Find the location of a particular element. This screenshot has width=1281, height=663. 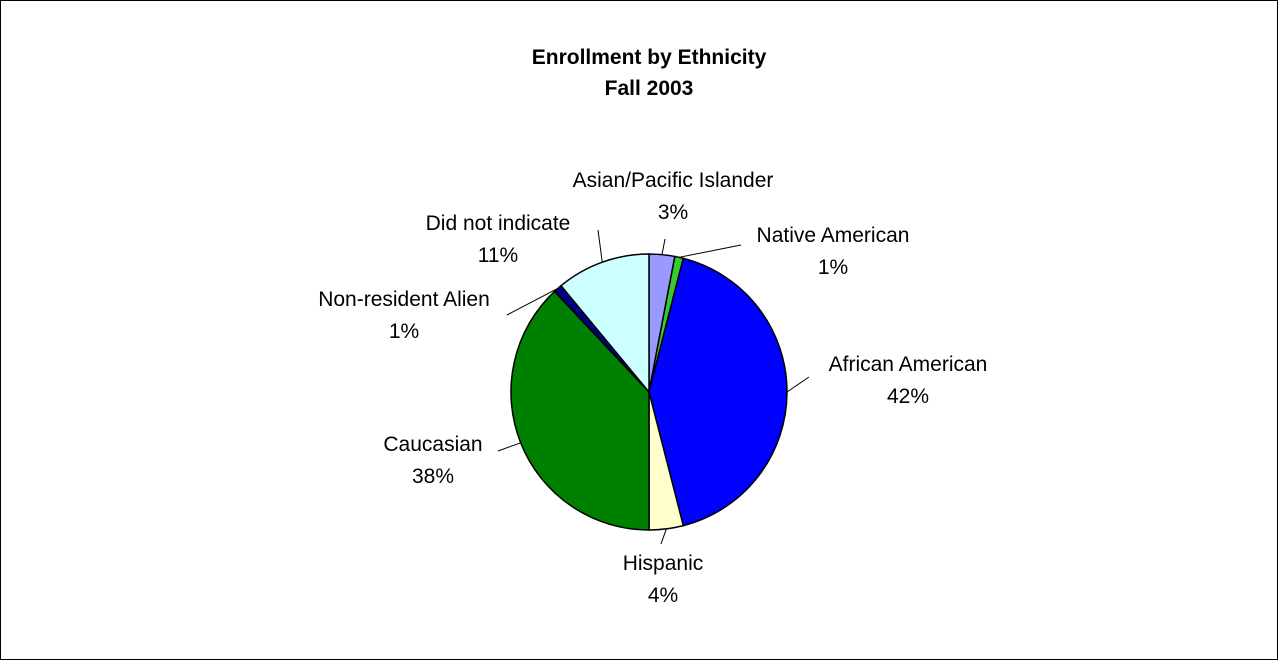

slice-label-non-resident-alien: Non-resident Alien is located at coordinates (404, 299).